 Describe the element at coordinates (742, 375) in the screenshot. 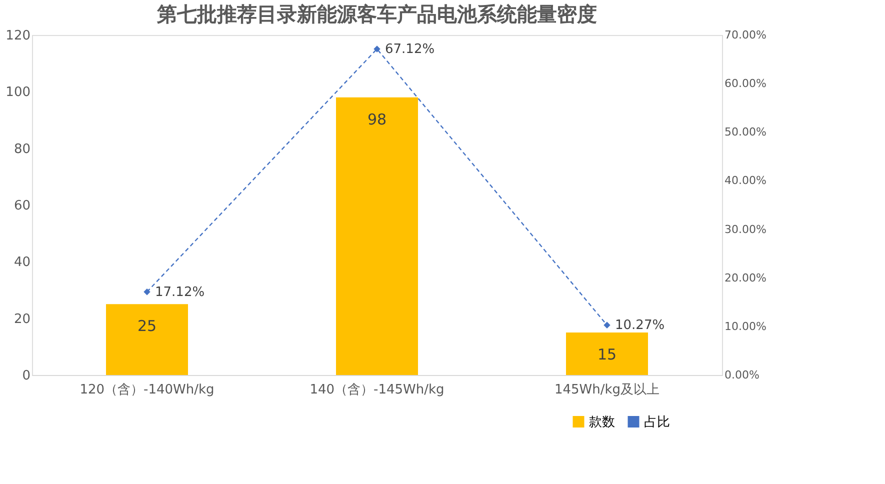

I see `y2-tick-label: 0.00%` at that location.